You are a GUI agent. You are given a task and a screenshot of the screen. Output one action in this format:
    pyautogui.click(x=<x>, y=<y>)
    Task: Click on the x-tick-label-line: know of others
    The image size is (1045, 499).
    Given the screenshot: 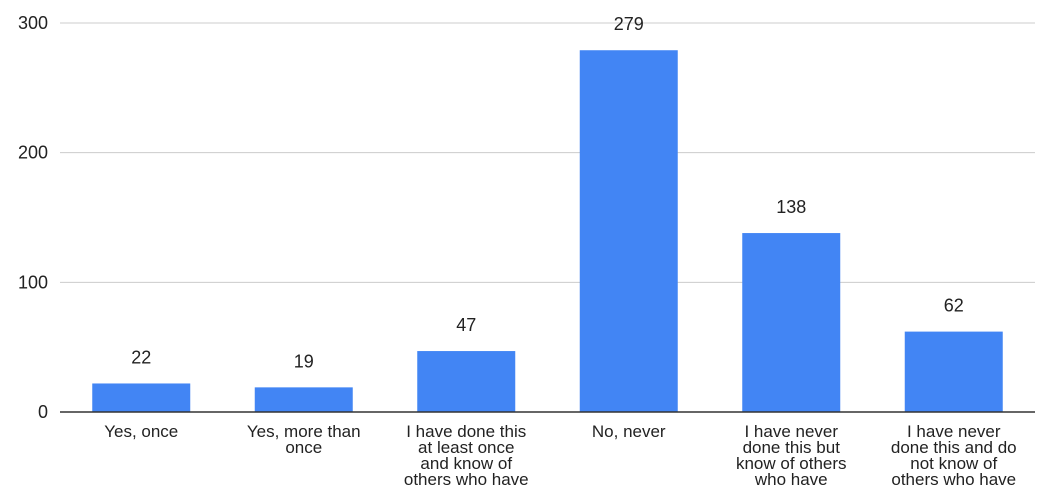 What is the action you would take?
    pyautogui.click(x=791, y=463)
    